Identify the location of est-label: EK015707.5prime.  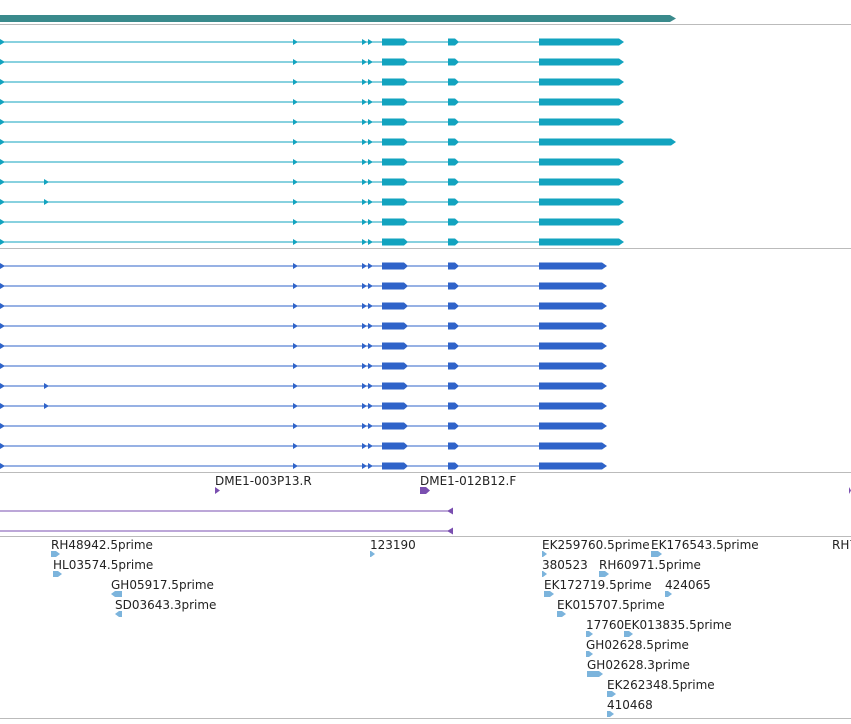
(611, 605).